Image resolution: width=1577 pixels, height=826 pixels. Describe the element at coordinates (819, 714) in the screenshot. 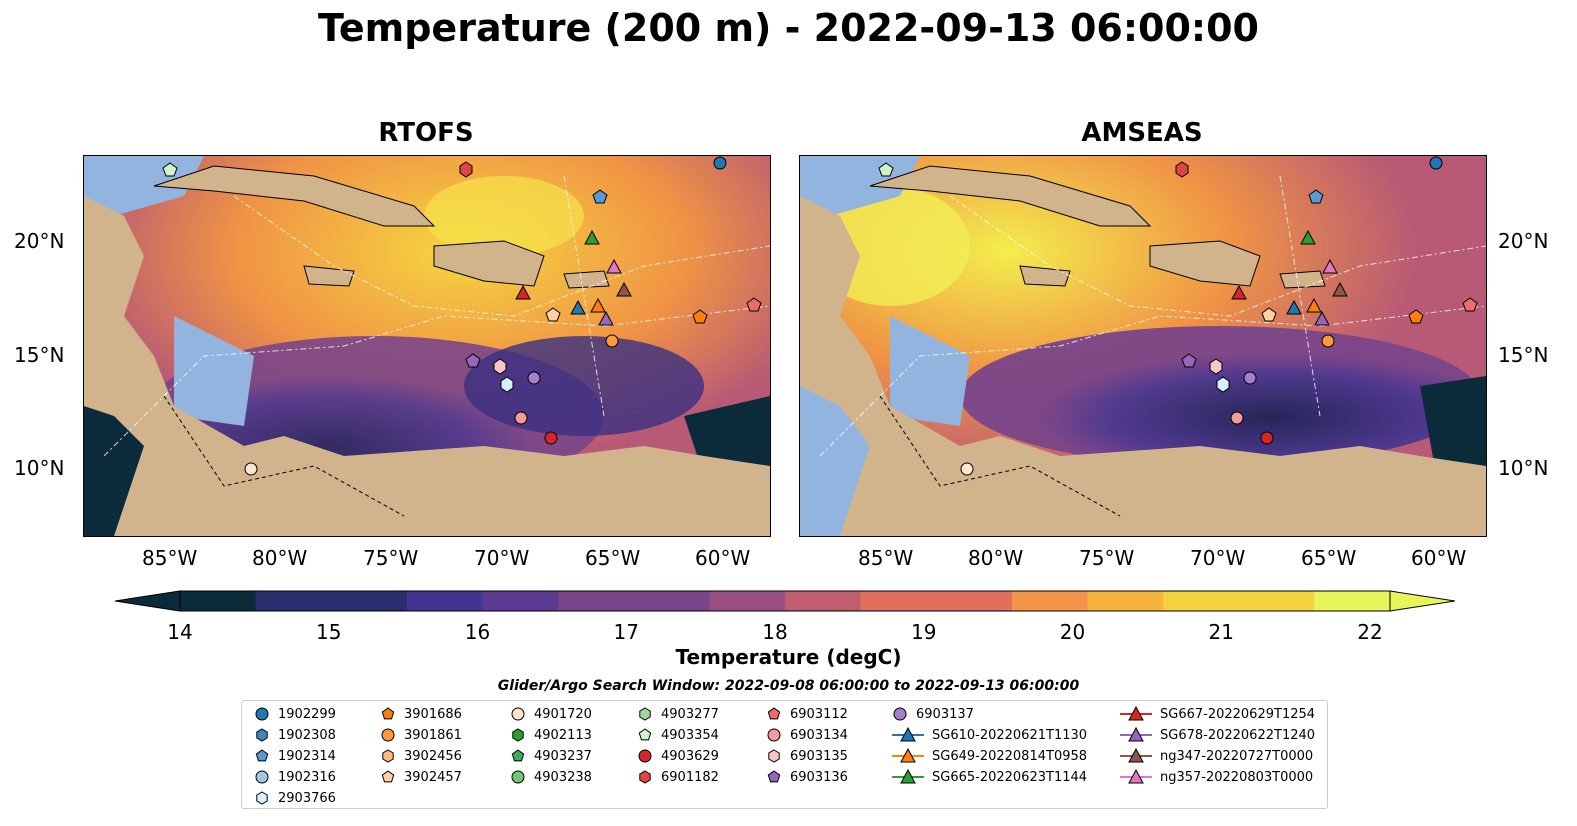

I see `legend-label: 6903112` at that location.